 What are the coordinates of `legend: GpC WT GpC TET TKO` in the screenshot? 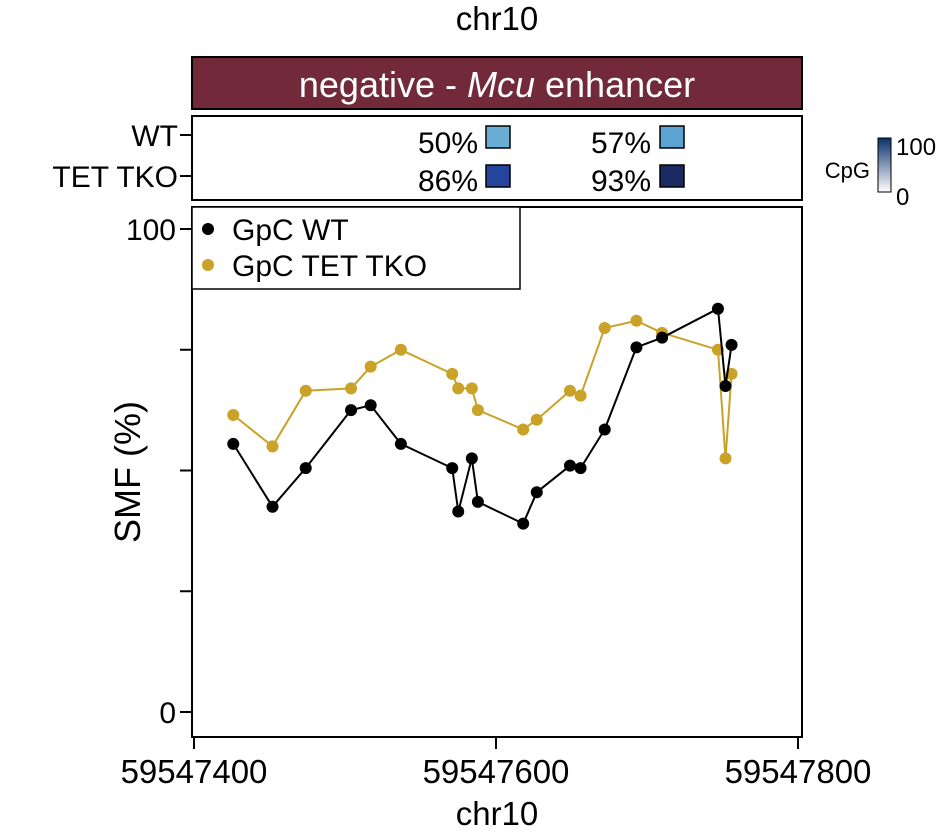 It's located at (356, 248).